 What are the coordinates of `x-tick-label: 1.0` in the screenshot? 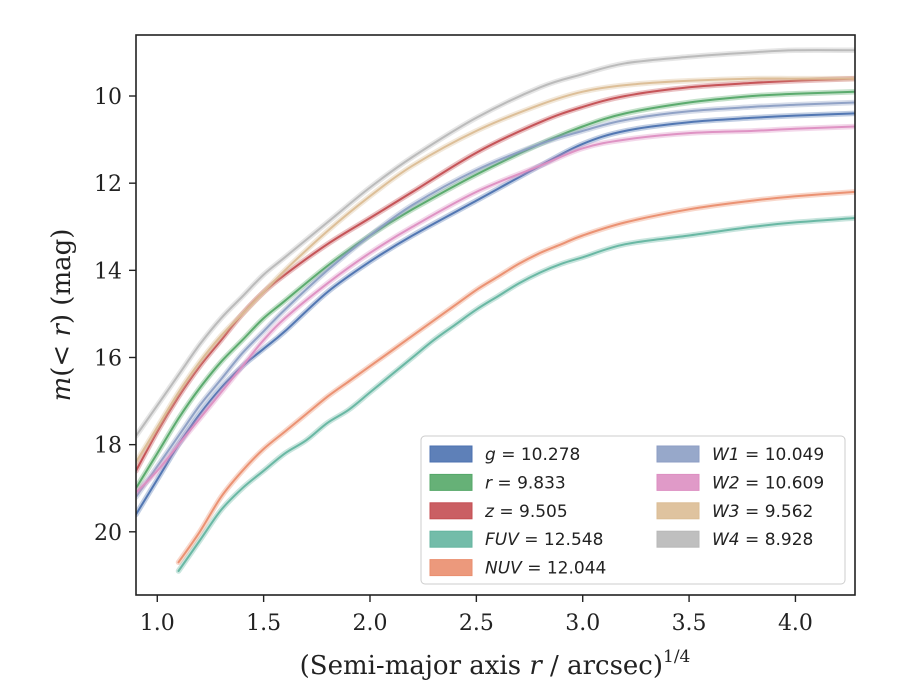 It's located at (157, 623).